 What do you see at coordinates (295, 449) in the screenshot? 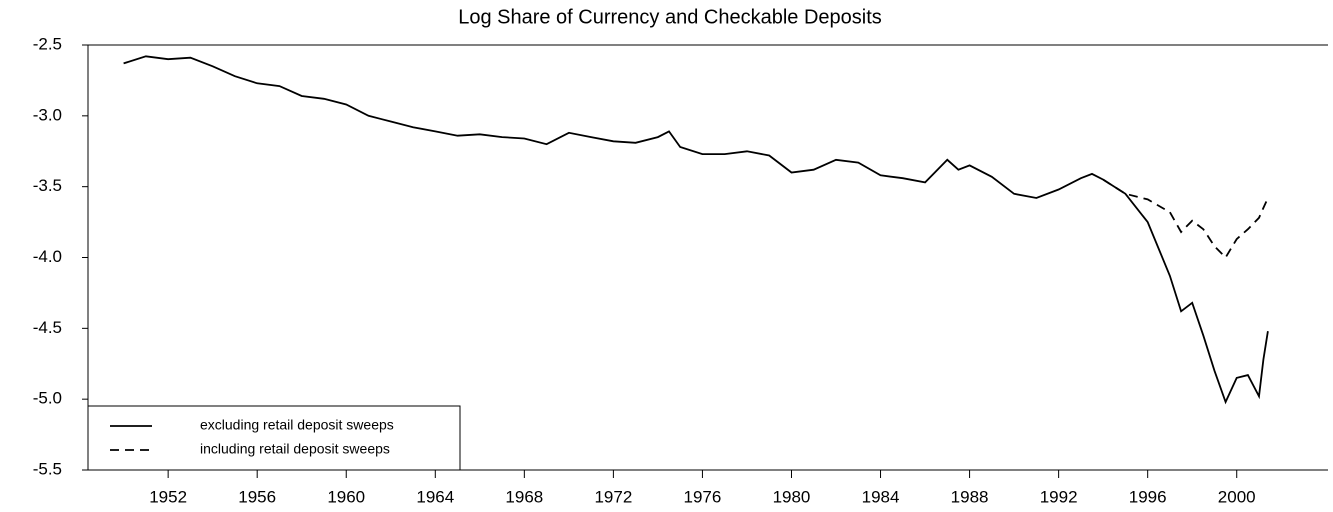
I see `legend-label: including retail deposit sweeps` at bounding box center [295, 449].